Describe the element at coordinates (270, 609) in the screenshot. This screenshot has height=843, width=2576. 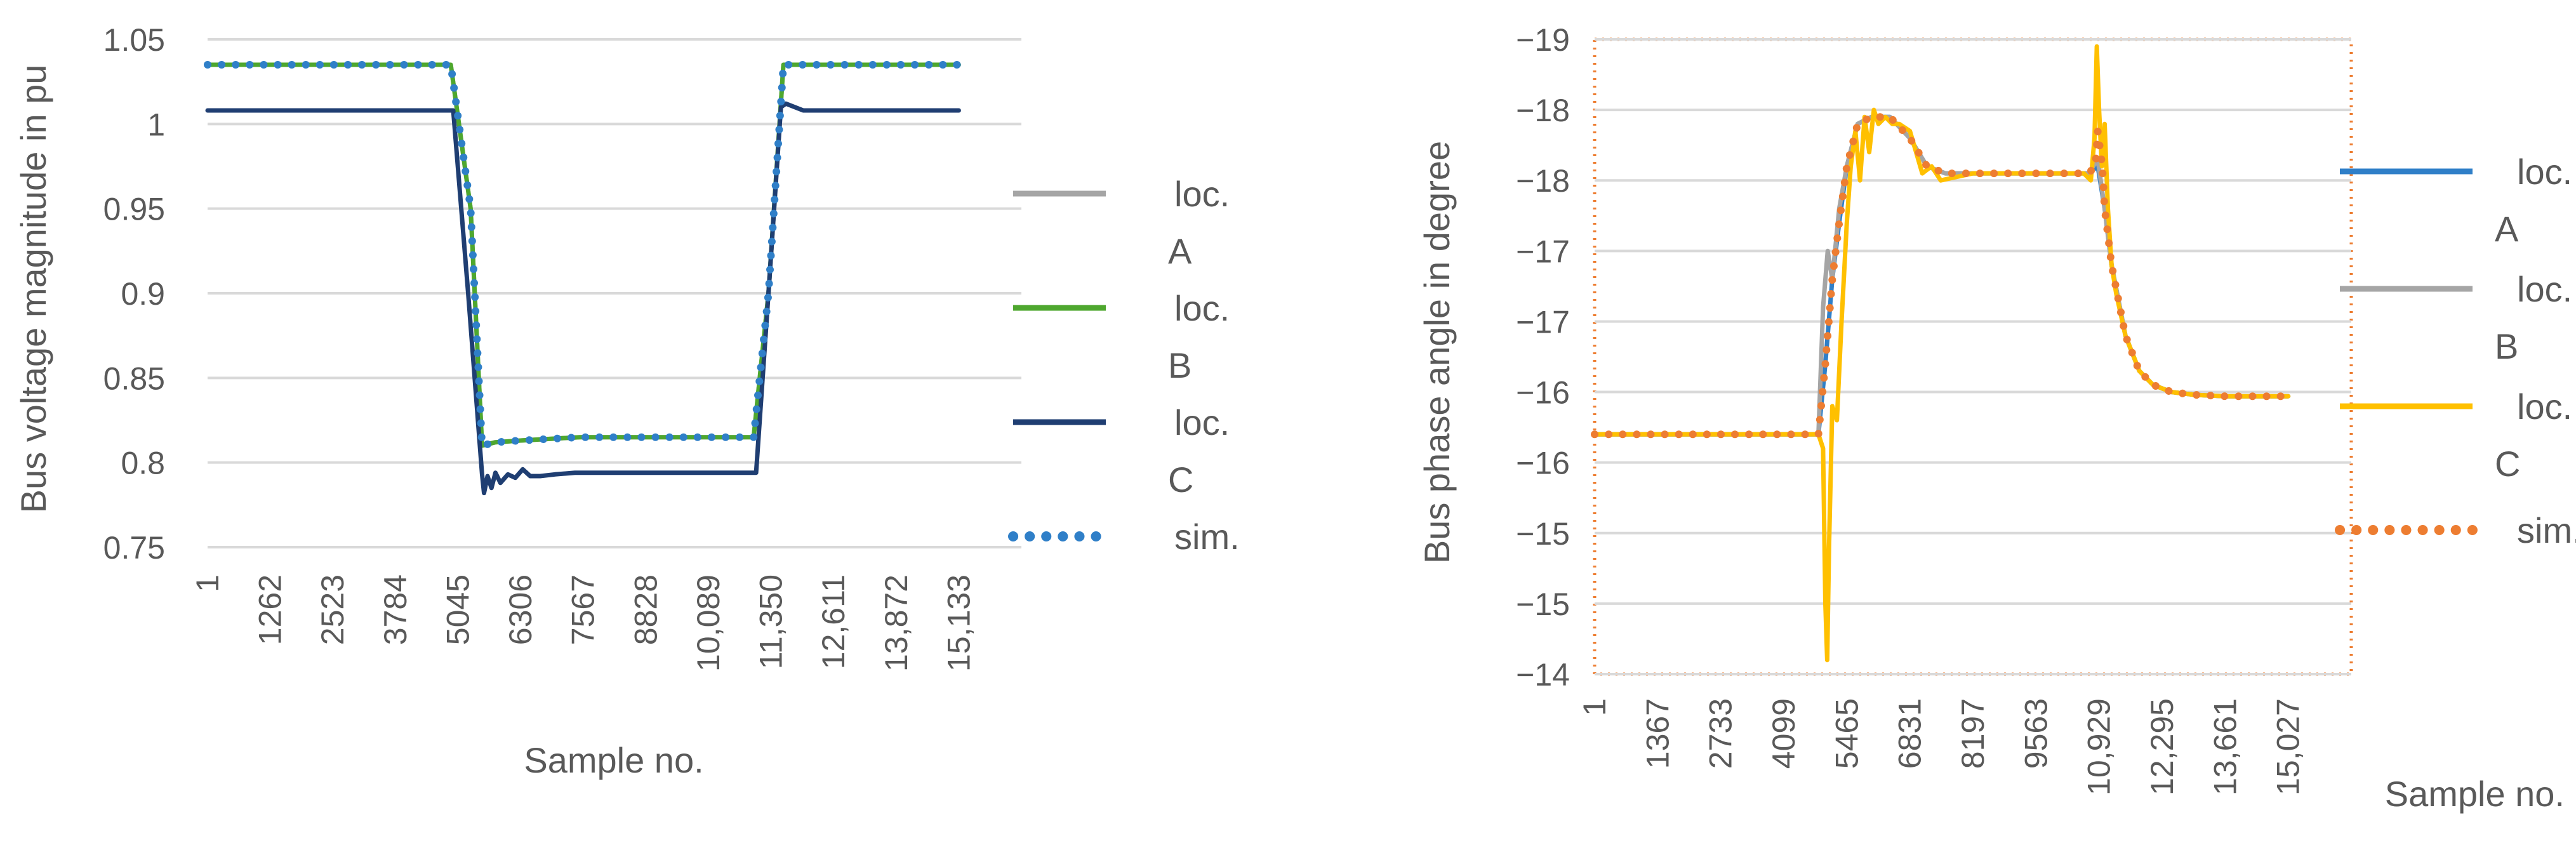
I see `voltage-x-tick-label: 1262` at that location.